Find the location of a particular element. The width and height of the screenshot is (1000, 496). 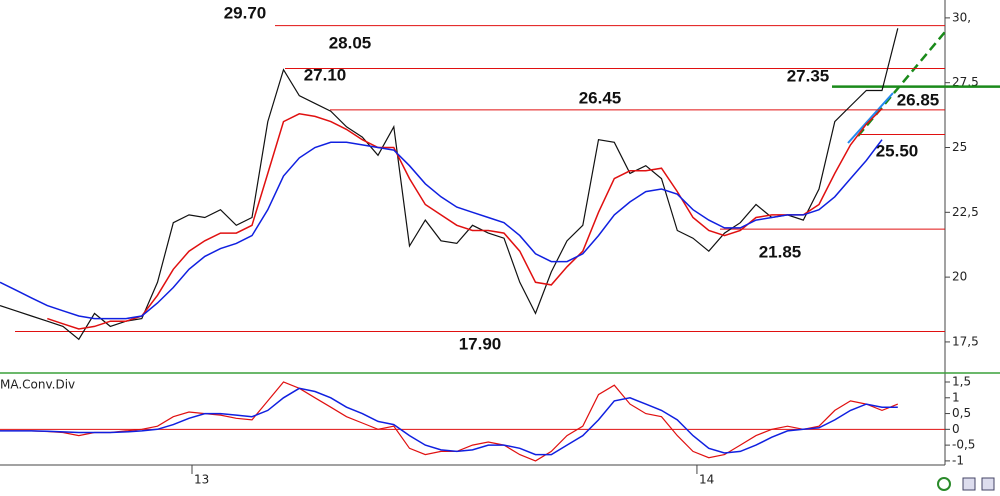

y-tick-label: 0,5 is located at coordinates (961, 413).